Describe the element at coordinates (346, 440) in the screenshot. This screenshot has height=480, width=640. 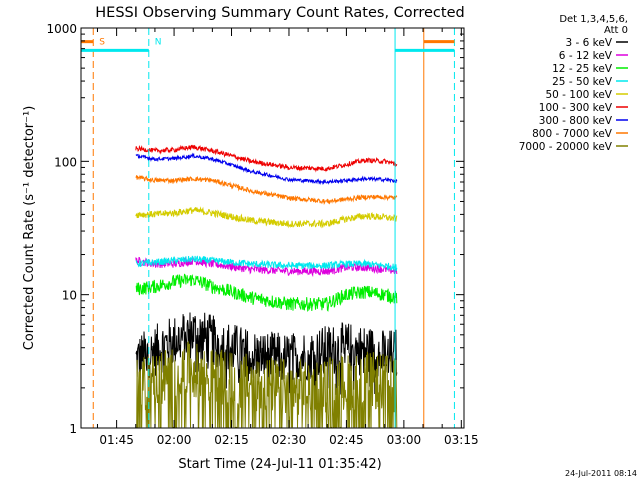
I see `x-tick-label-4: 02:45` at that location.